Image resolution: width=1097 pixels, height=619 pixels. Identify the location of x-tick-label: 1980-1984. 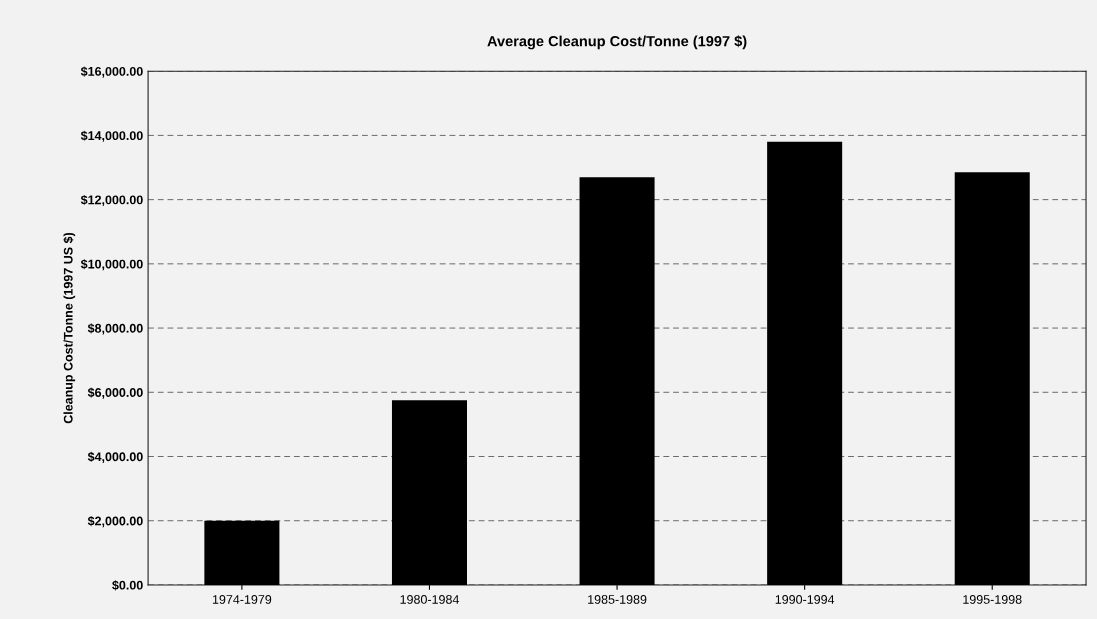
(429, 599).